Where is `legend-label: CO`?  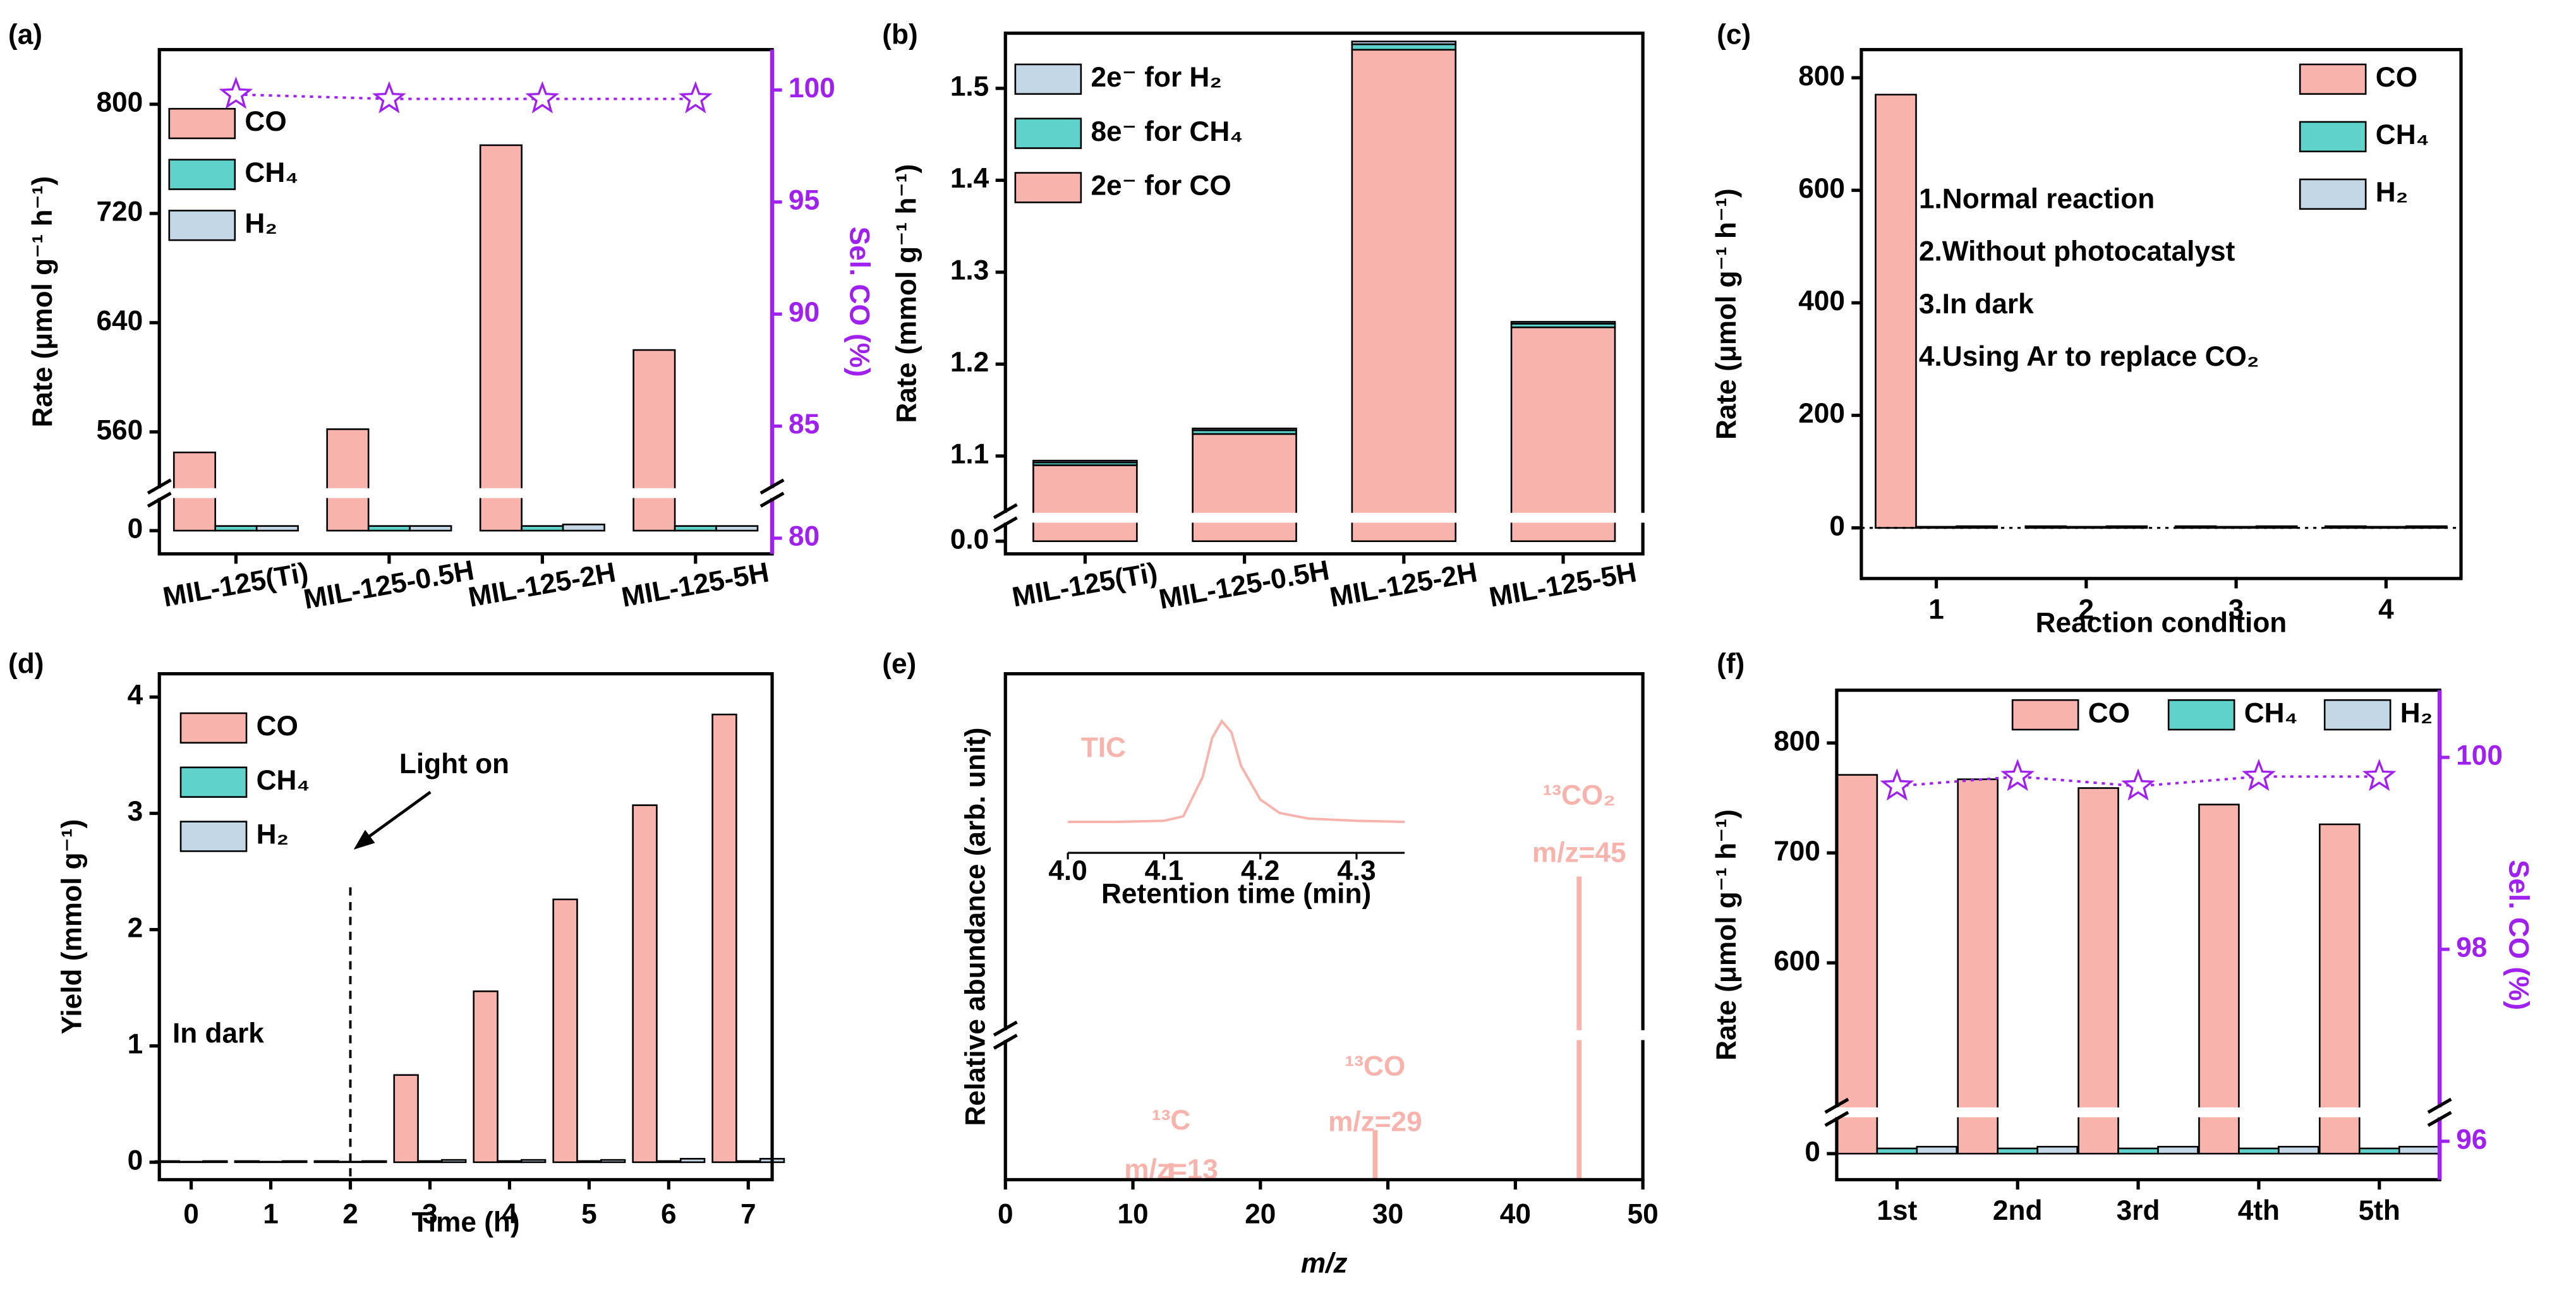
legend-label: CO is located at coordinates (2109, 712).